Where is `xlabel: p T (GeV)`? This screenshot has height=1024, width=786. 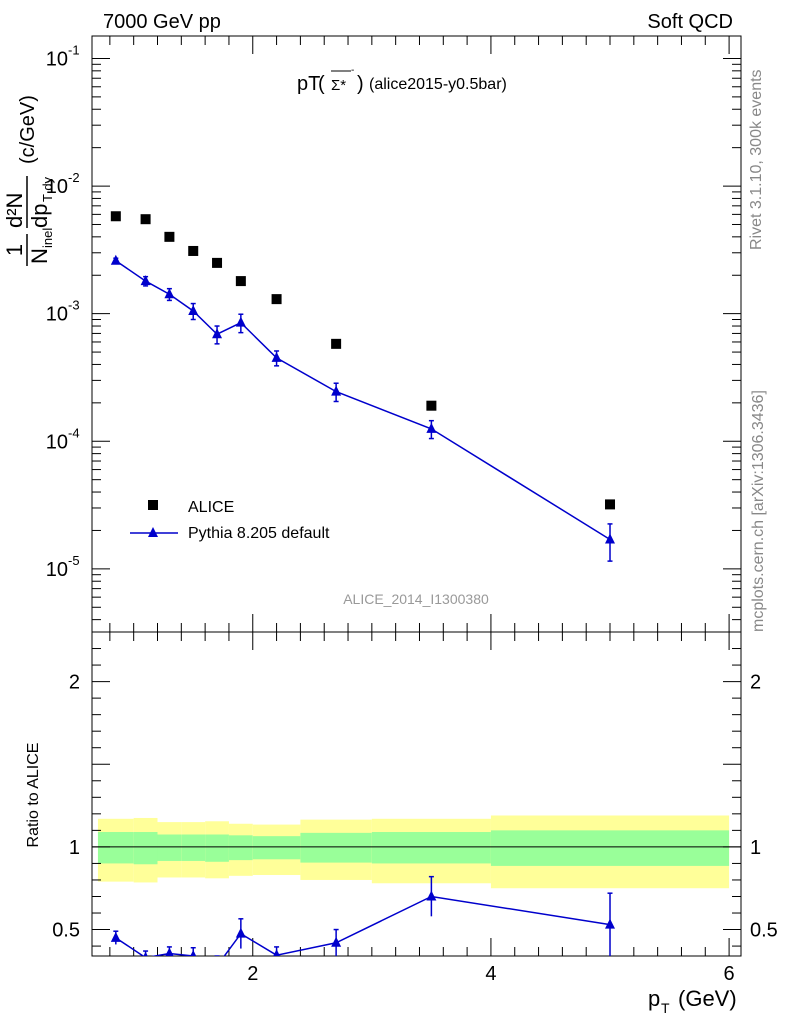 xlabel: p T (GeV) is located at coordinates (692, 1001).